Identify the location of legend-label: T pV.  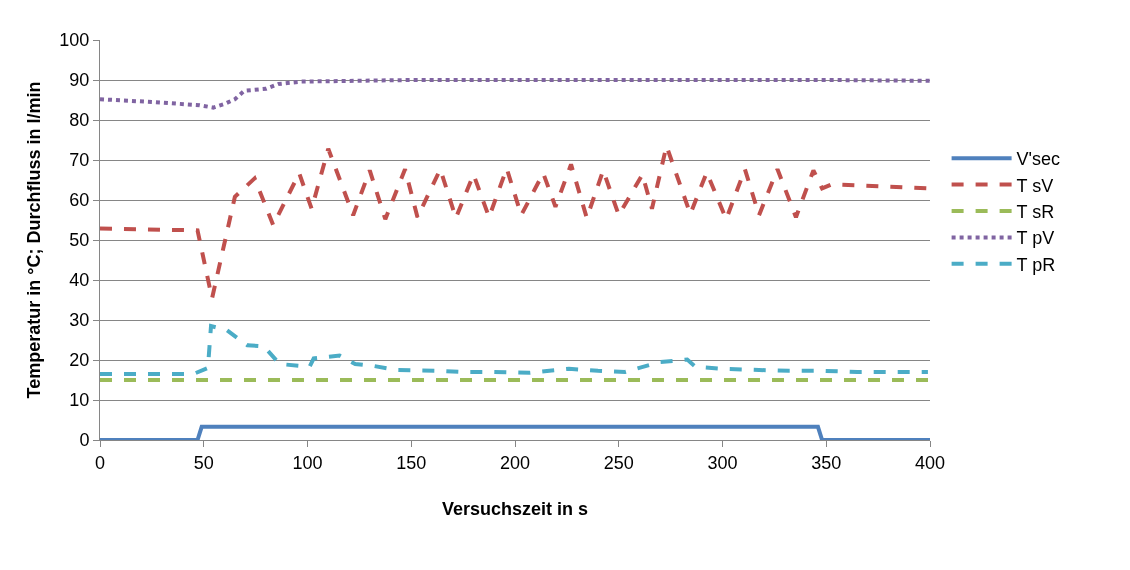
(1035, 238).